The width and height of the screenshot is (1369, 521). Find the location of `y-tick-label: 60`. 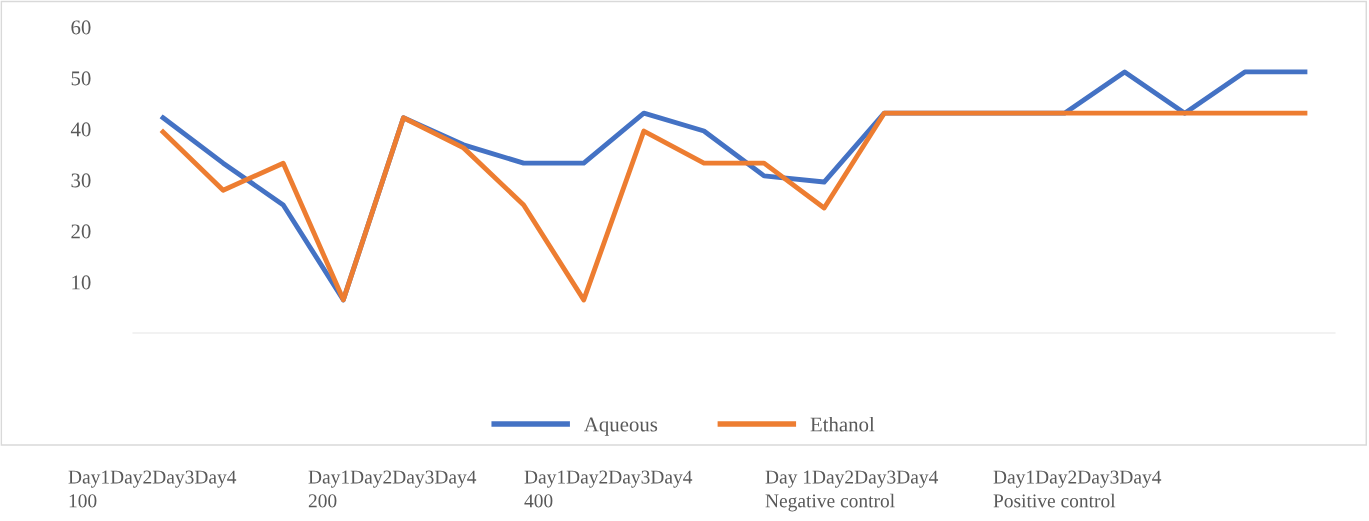

y-tick-label: 60 is located at coordinates (81, 27).